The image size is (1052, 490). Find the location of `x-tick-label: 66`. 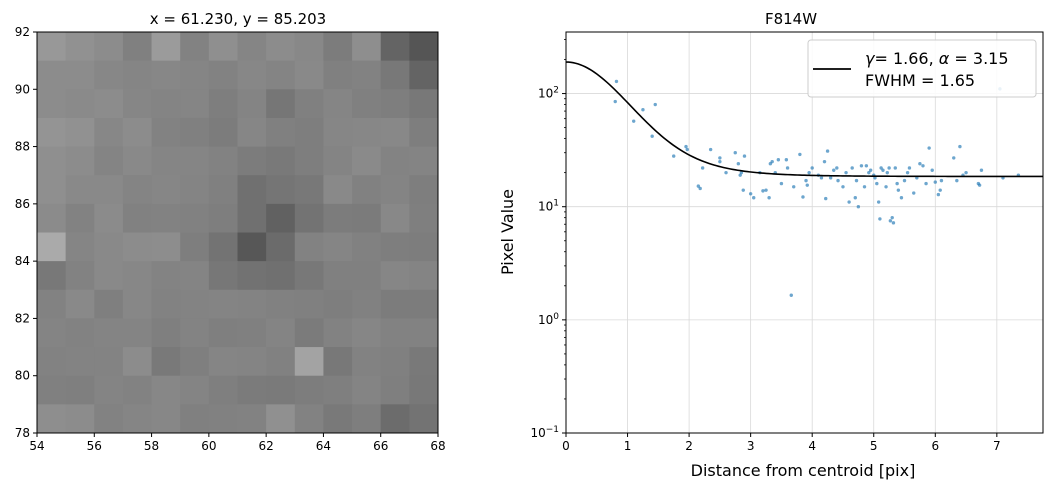

x-tick-label: 66 is located at coordinates (380, 446).